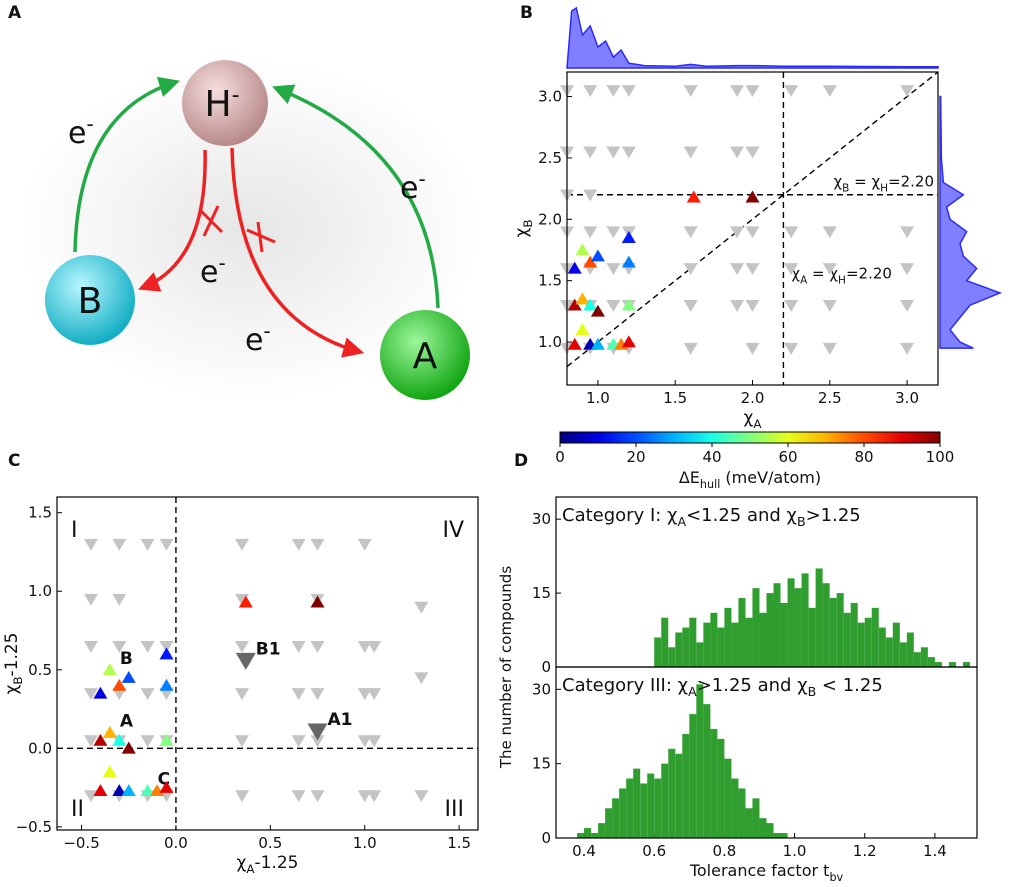 This screenshot has width=1010, height=887. Describe the element at coordinates (753, 419) in the screenshot. I see `x-axis-label: χA` at that location.